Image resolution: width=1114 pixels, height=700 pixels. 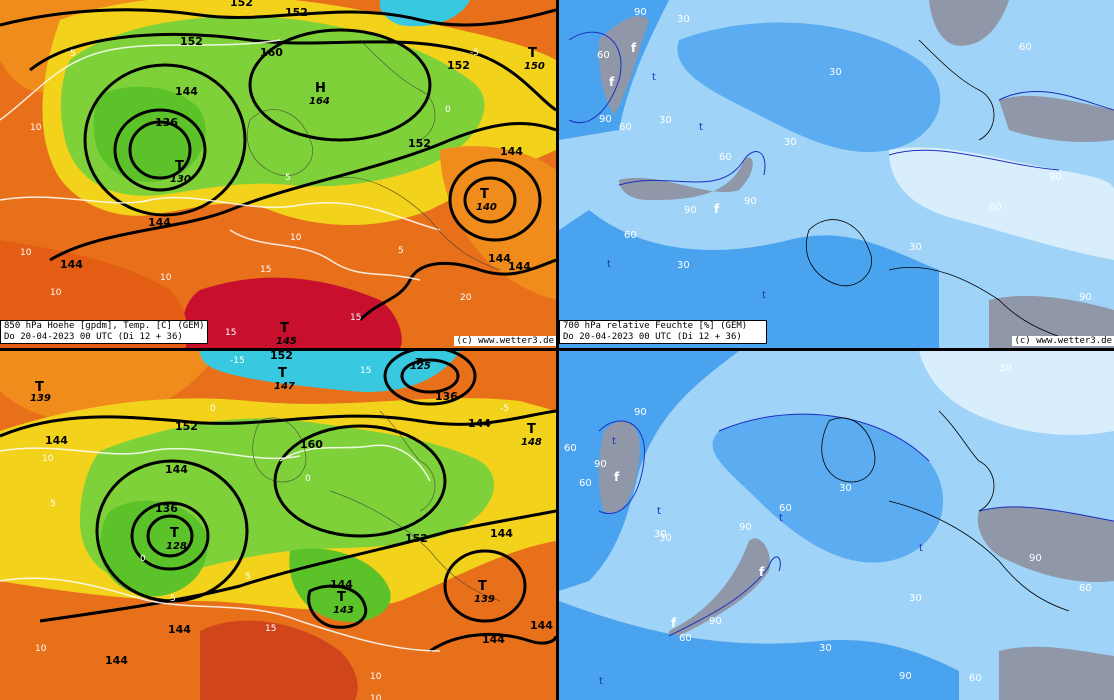 I want to click on rh-area-mid-west, so click(x=649, y=471).